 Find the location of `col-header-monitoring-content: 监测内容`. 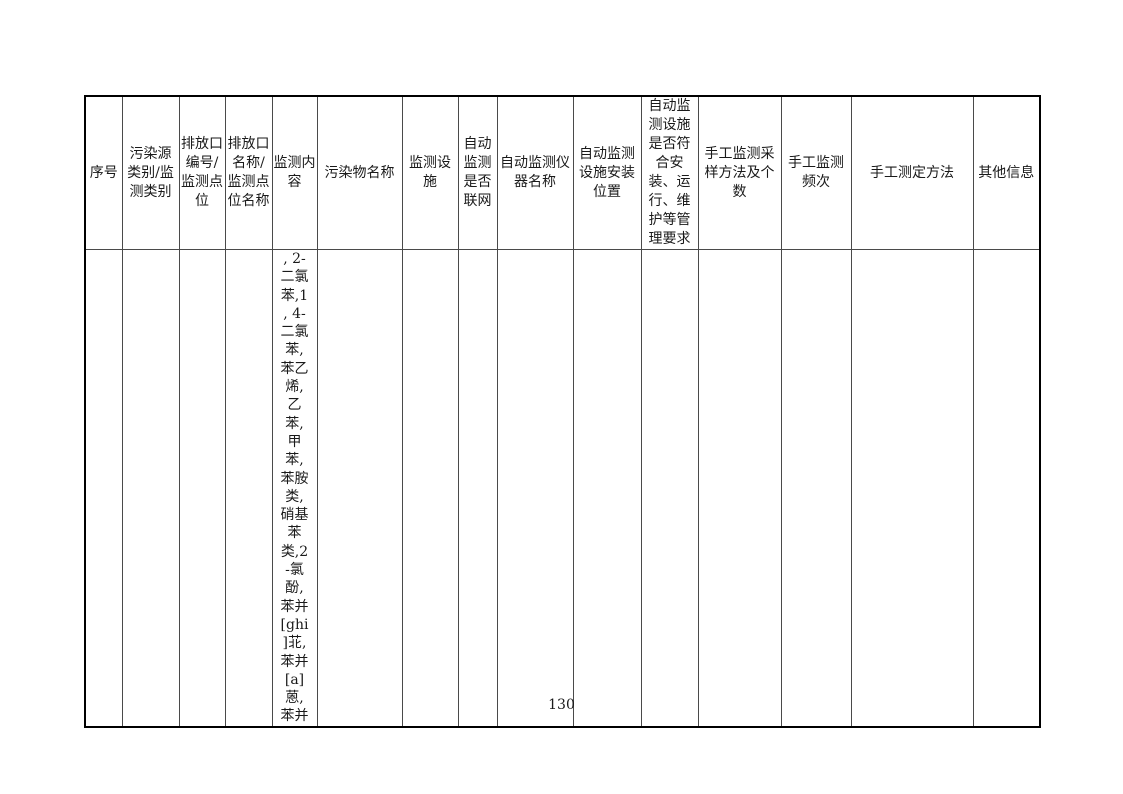

col-header-monitoring-content: 监测内容 is located at coordinates (294, 172).